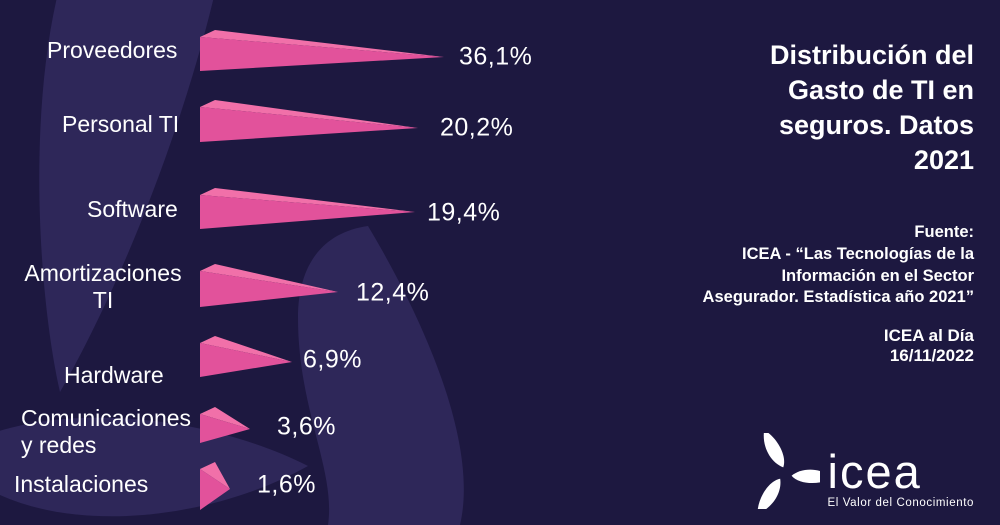 The height and width of the screenshot is (525, 1000). Describe the element at coordinates (788, 471) in the screenshot. I see `icea-logo-icon` at that location.